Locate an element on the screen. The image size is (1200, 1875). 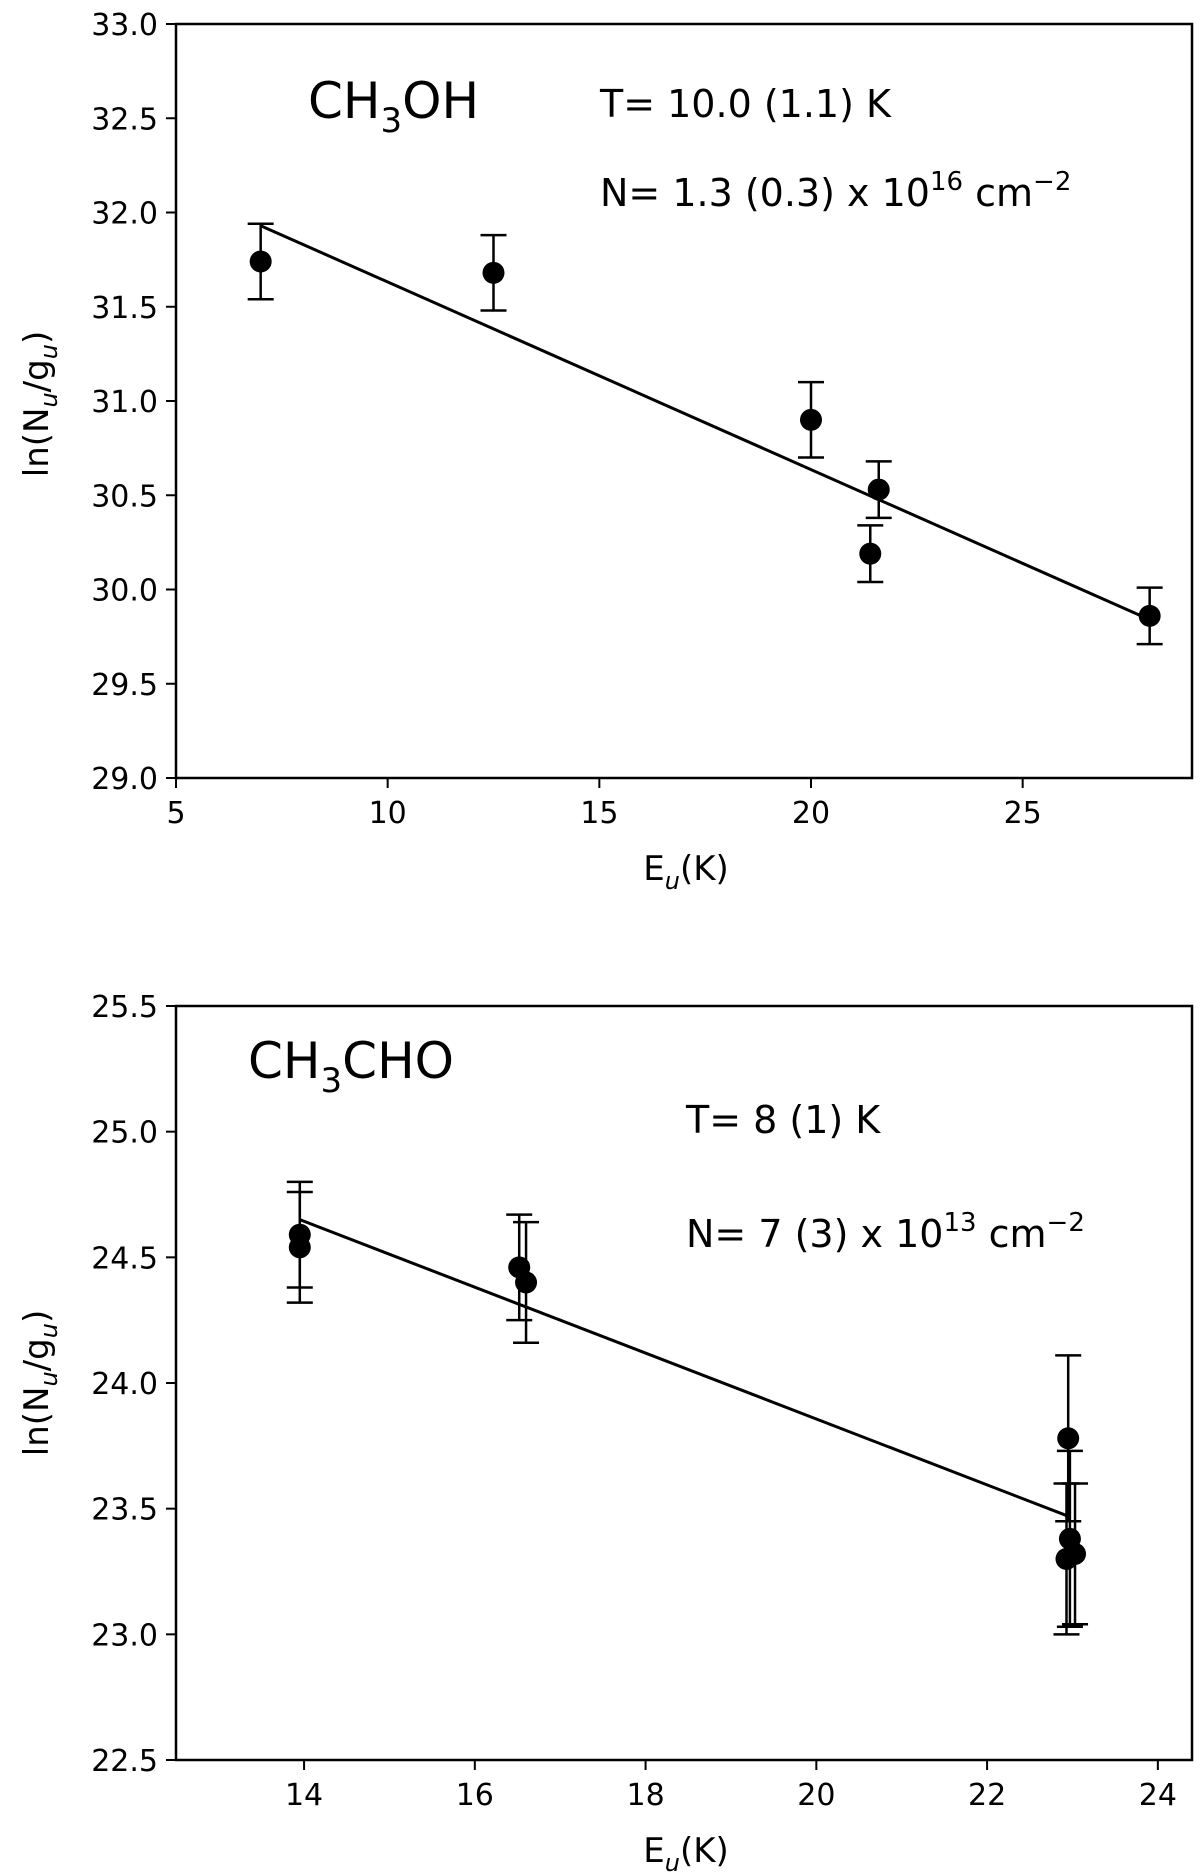
panel-2-x-tick-label: 22 is located at coordinates (987, 1795).